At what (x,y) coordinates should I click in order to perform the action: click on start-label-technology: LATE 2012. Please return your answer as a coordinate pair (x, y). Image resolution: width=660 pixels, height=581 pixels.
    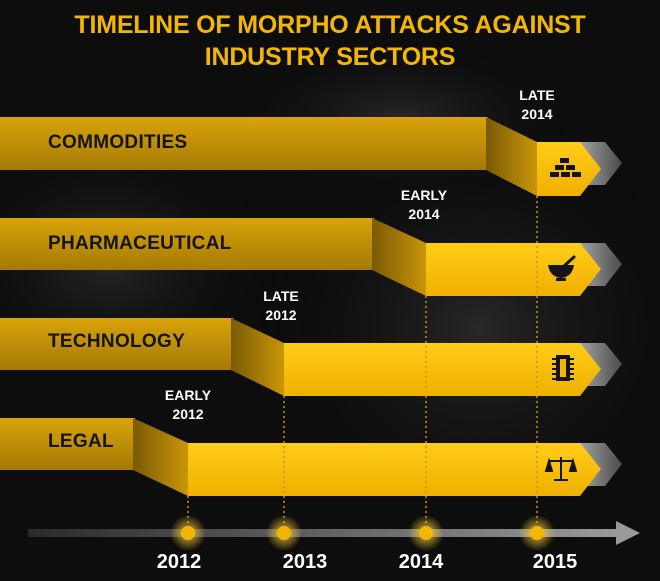
    Looking at the image, I should click on (281, 306).